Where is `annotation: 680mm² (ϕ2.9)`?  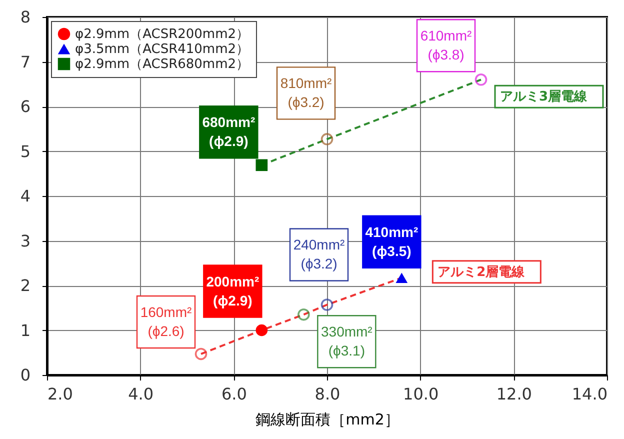 annotation: 680mm² (ϕ2.9) is located at coordinates (229, 132).